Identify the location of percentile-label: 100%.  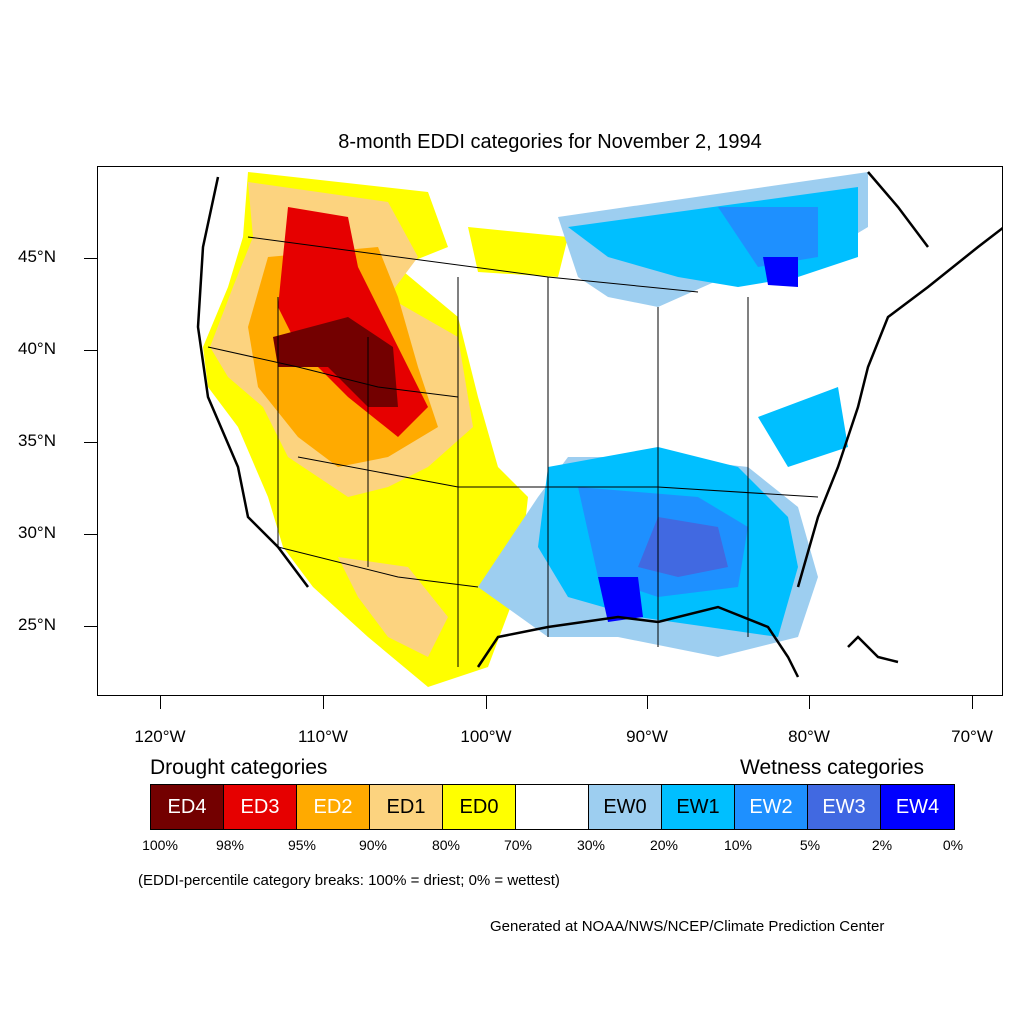
(160, 845).